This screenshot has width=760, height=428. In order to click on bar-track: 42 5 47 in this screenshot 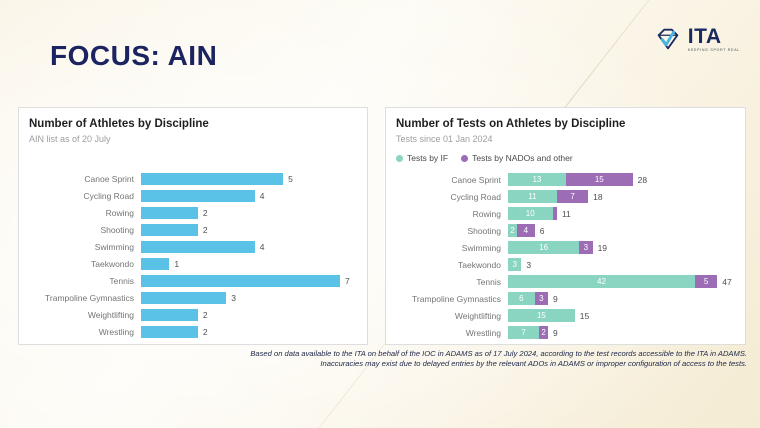, I will do `click(620, 281)`.